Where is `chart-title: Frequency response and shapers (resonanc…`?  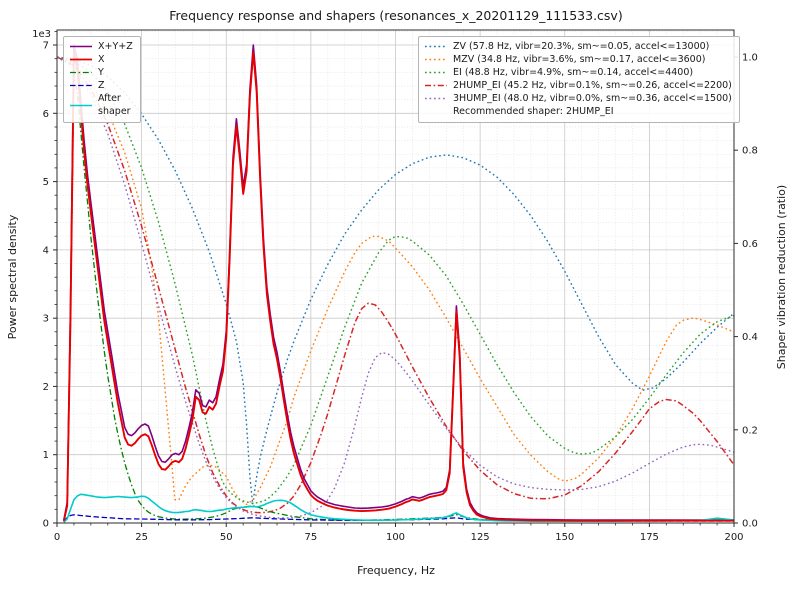
chart-title: Frequency response and shapers (resonanc… is located at coordinates (395, 15).